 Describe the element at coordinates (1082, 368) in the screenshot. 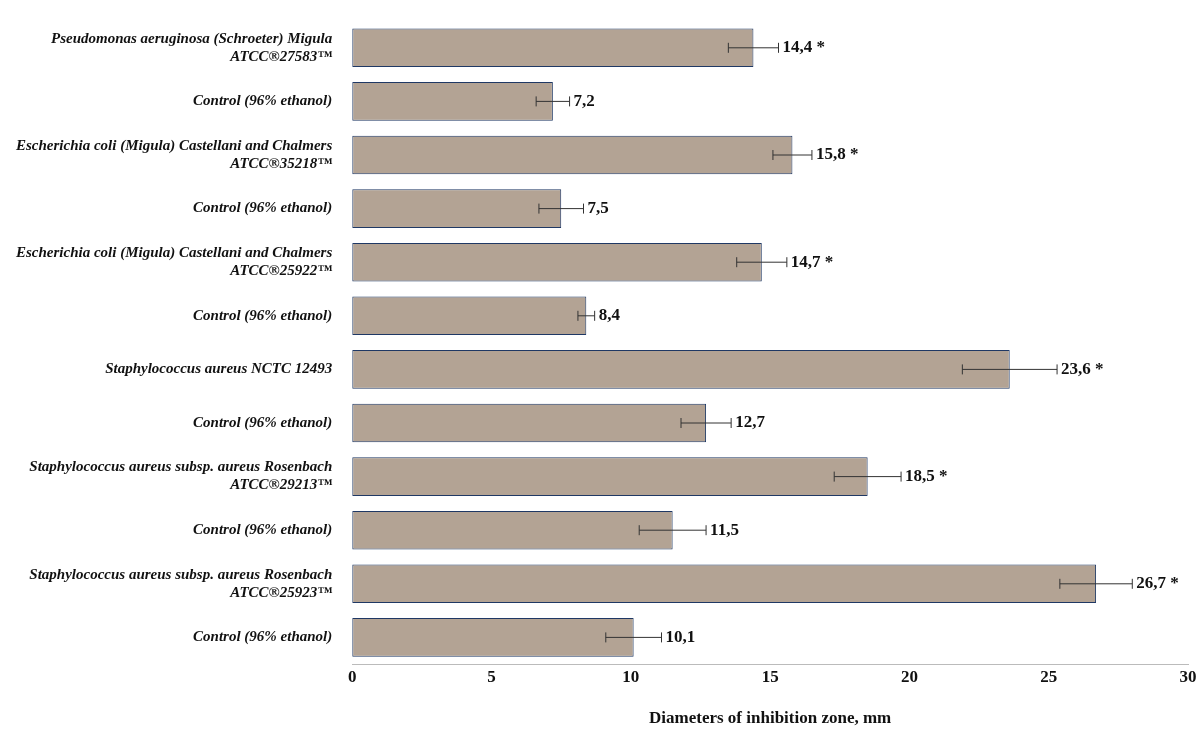

I see `data-label: 23,6 *` at that location.